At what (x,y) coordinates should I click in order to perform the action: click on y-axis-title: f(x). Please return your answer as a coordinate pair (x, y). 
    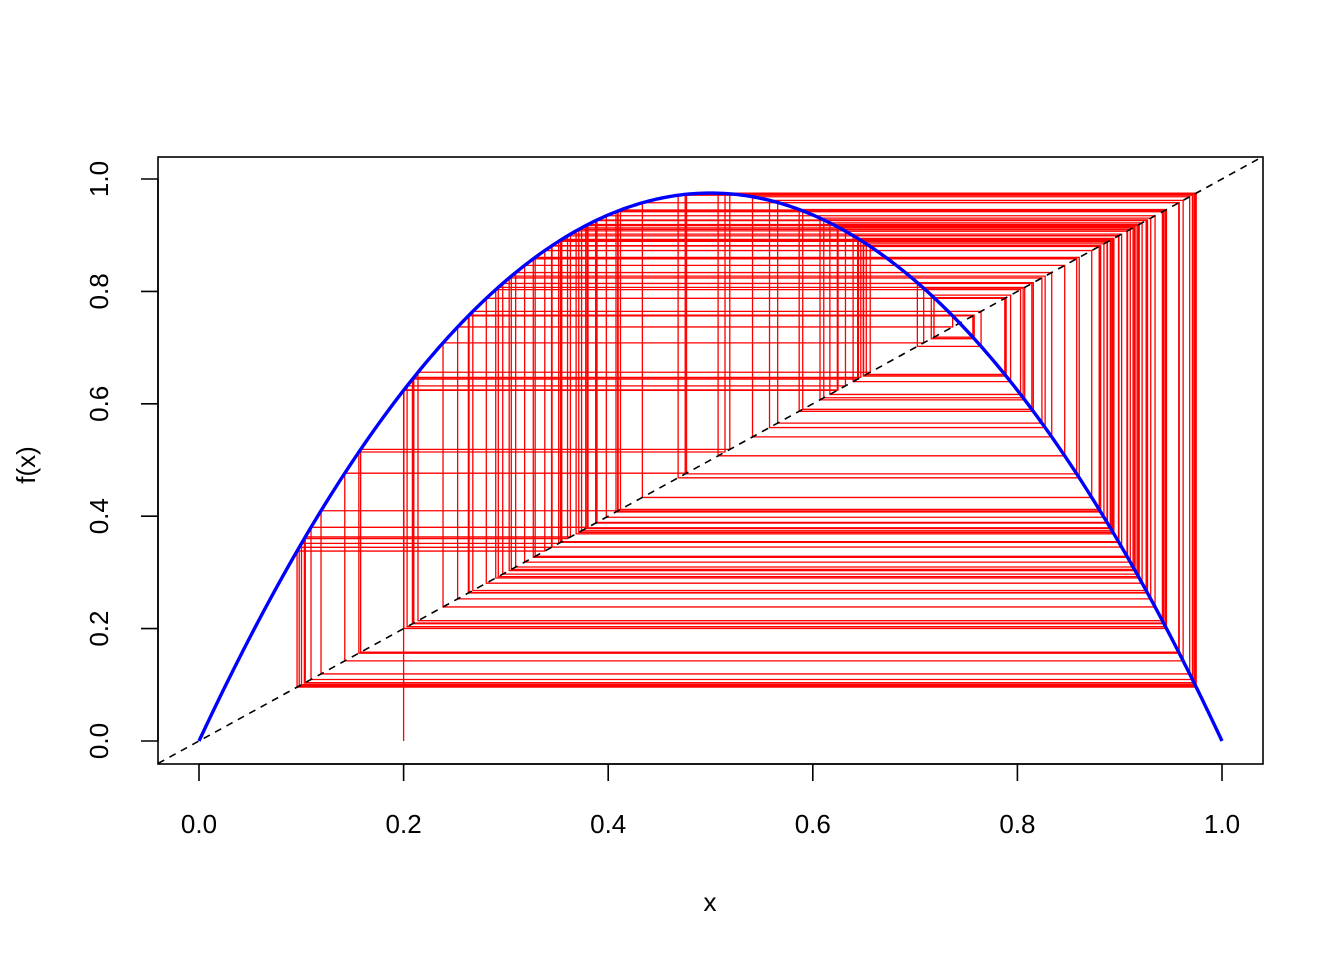
    Looking at the image, I should click on (26, 465).